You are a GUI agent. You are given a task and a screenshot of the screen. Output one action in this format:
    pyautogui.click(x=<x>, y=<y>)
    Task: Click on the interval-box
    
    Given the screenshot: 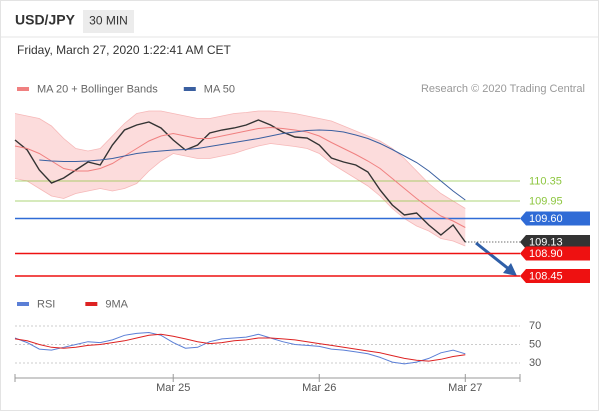 What is the action you would take?
    pyautogui.click(x=108, y=21)
    